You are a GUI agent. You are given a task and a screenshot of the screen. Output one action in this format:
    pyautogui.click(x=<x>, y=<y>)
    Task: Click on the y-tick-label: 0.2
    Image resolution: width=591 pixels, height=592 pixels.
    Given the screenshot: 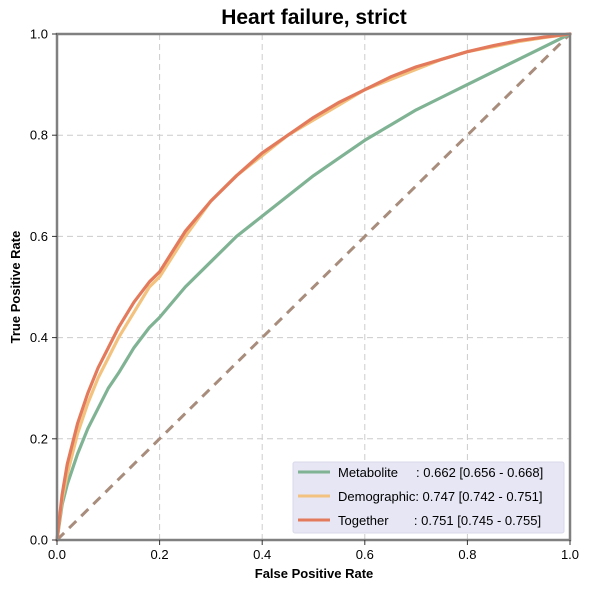 What is the action you would take?
    pyautogui.click(x=39, y=438)
    